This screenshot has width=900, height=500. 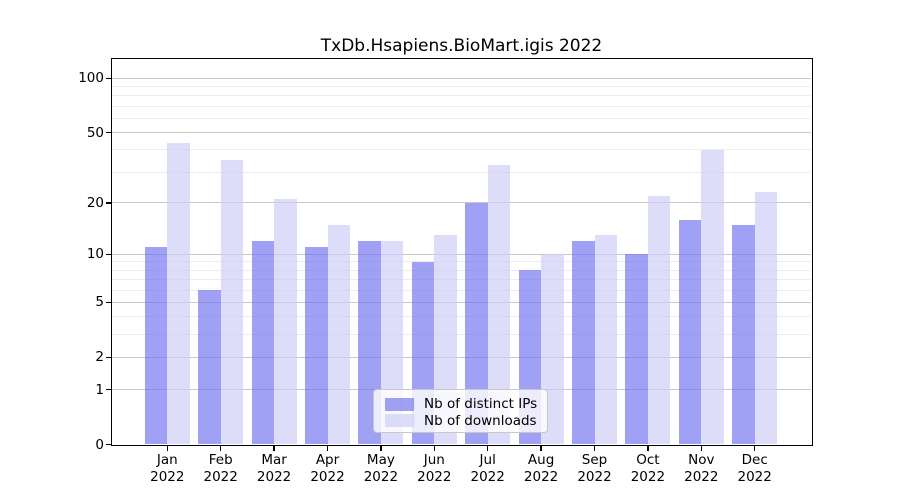 I want to click on x-tick-label: Feb 2022, so click(x=220, y=468).